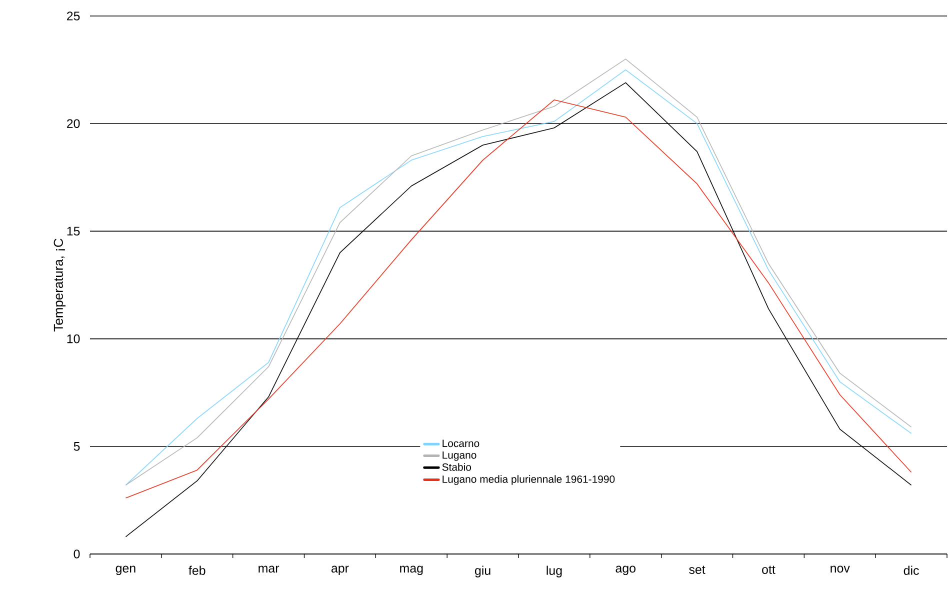  What do you see at coordinates (411, 571) in the screenshot?
I see `x-tick-label: mag` at bounding box center [411, 571].